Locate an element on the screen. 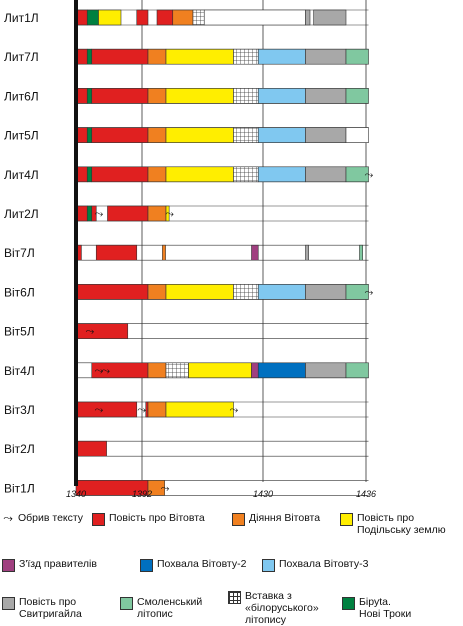  row-label: Лит7Л is located at coordinates (21, 57).